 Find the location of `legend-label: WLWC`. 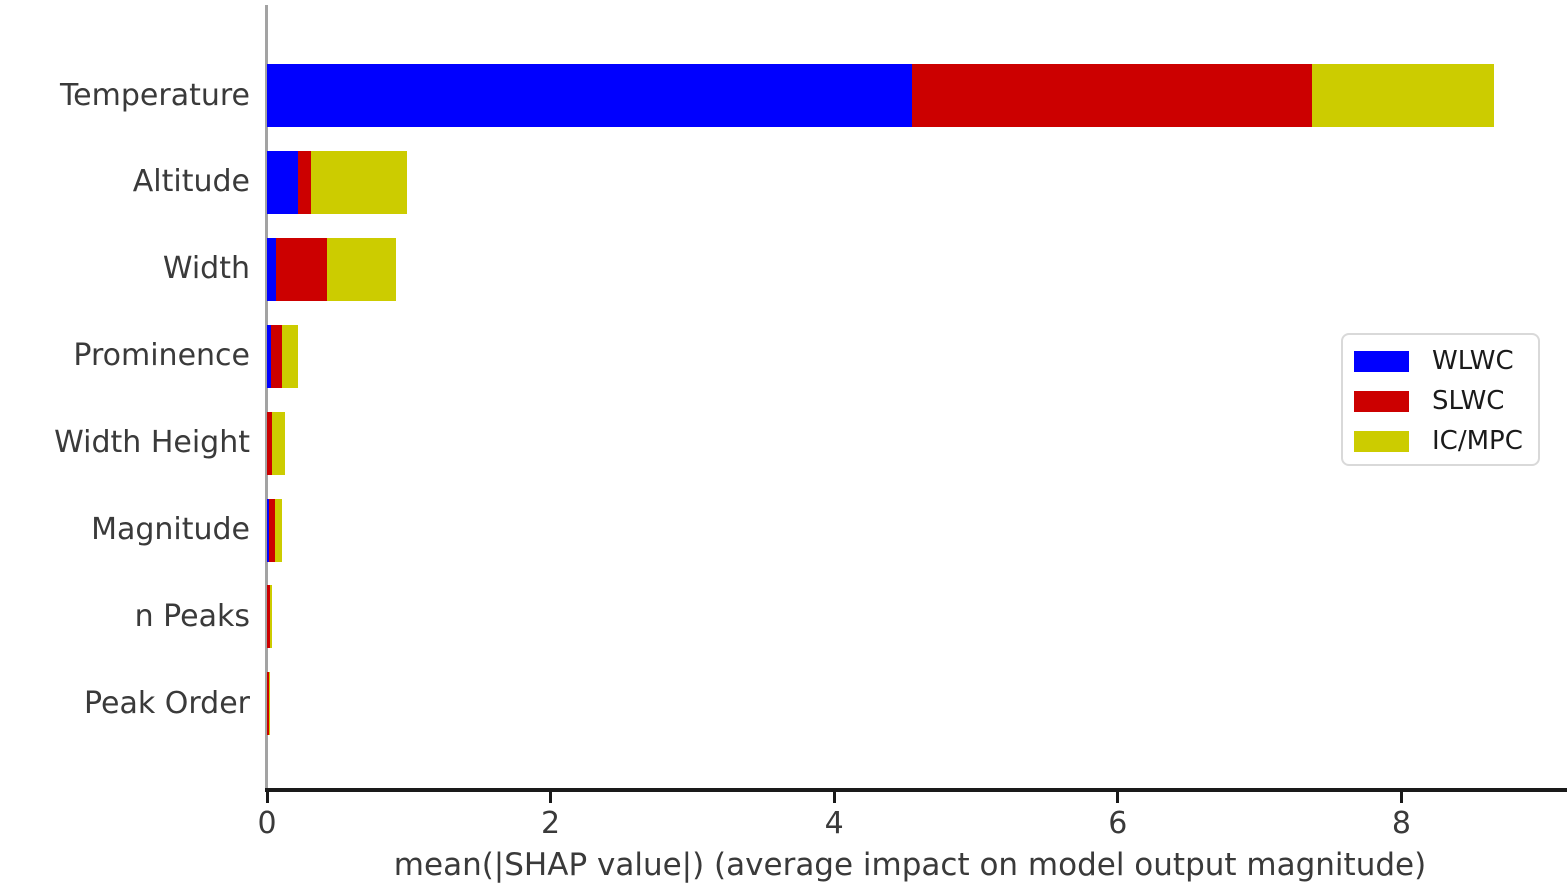

legend-label: WLWC is located at coordinates (1473, 361).